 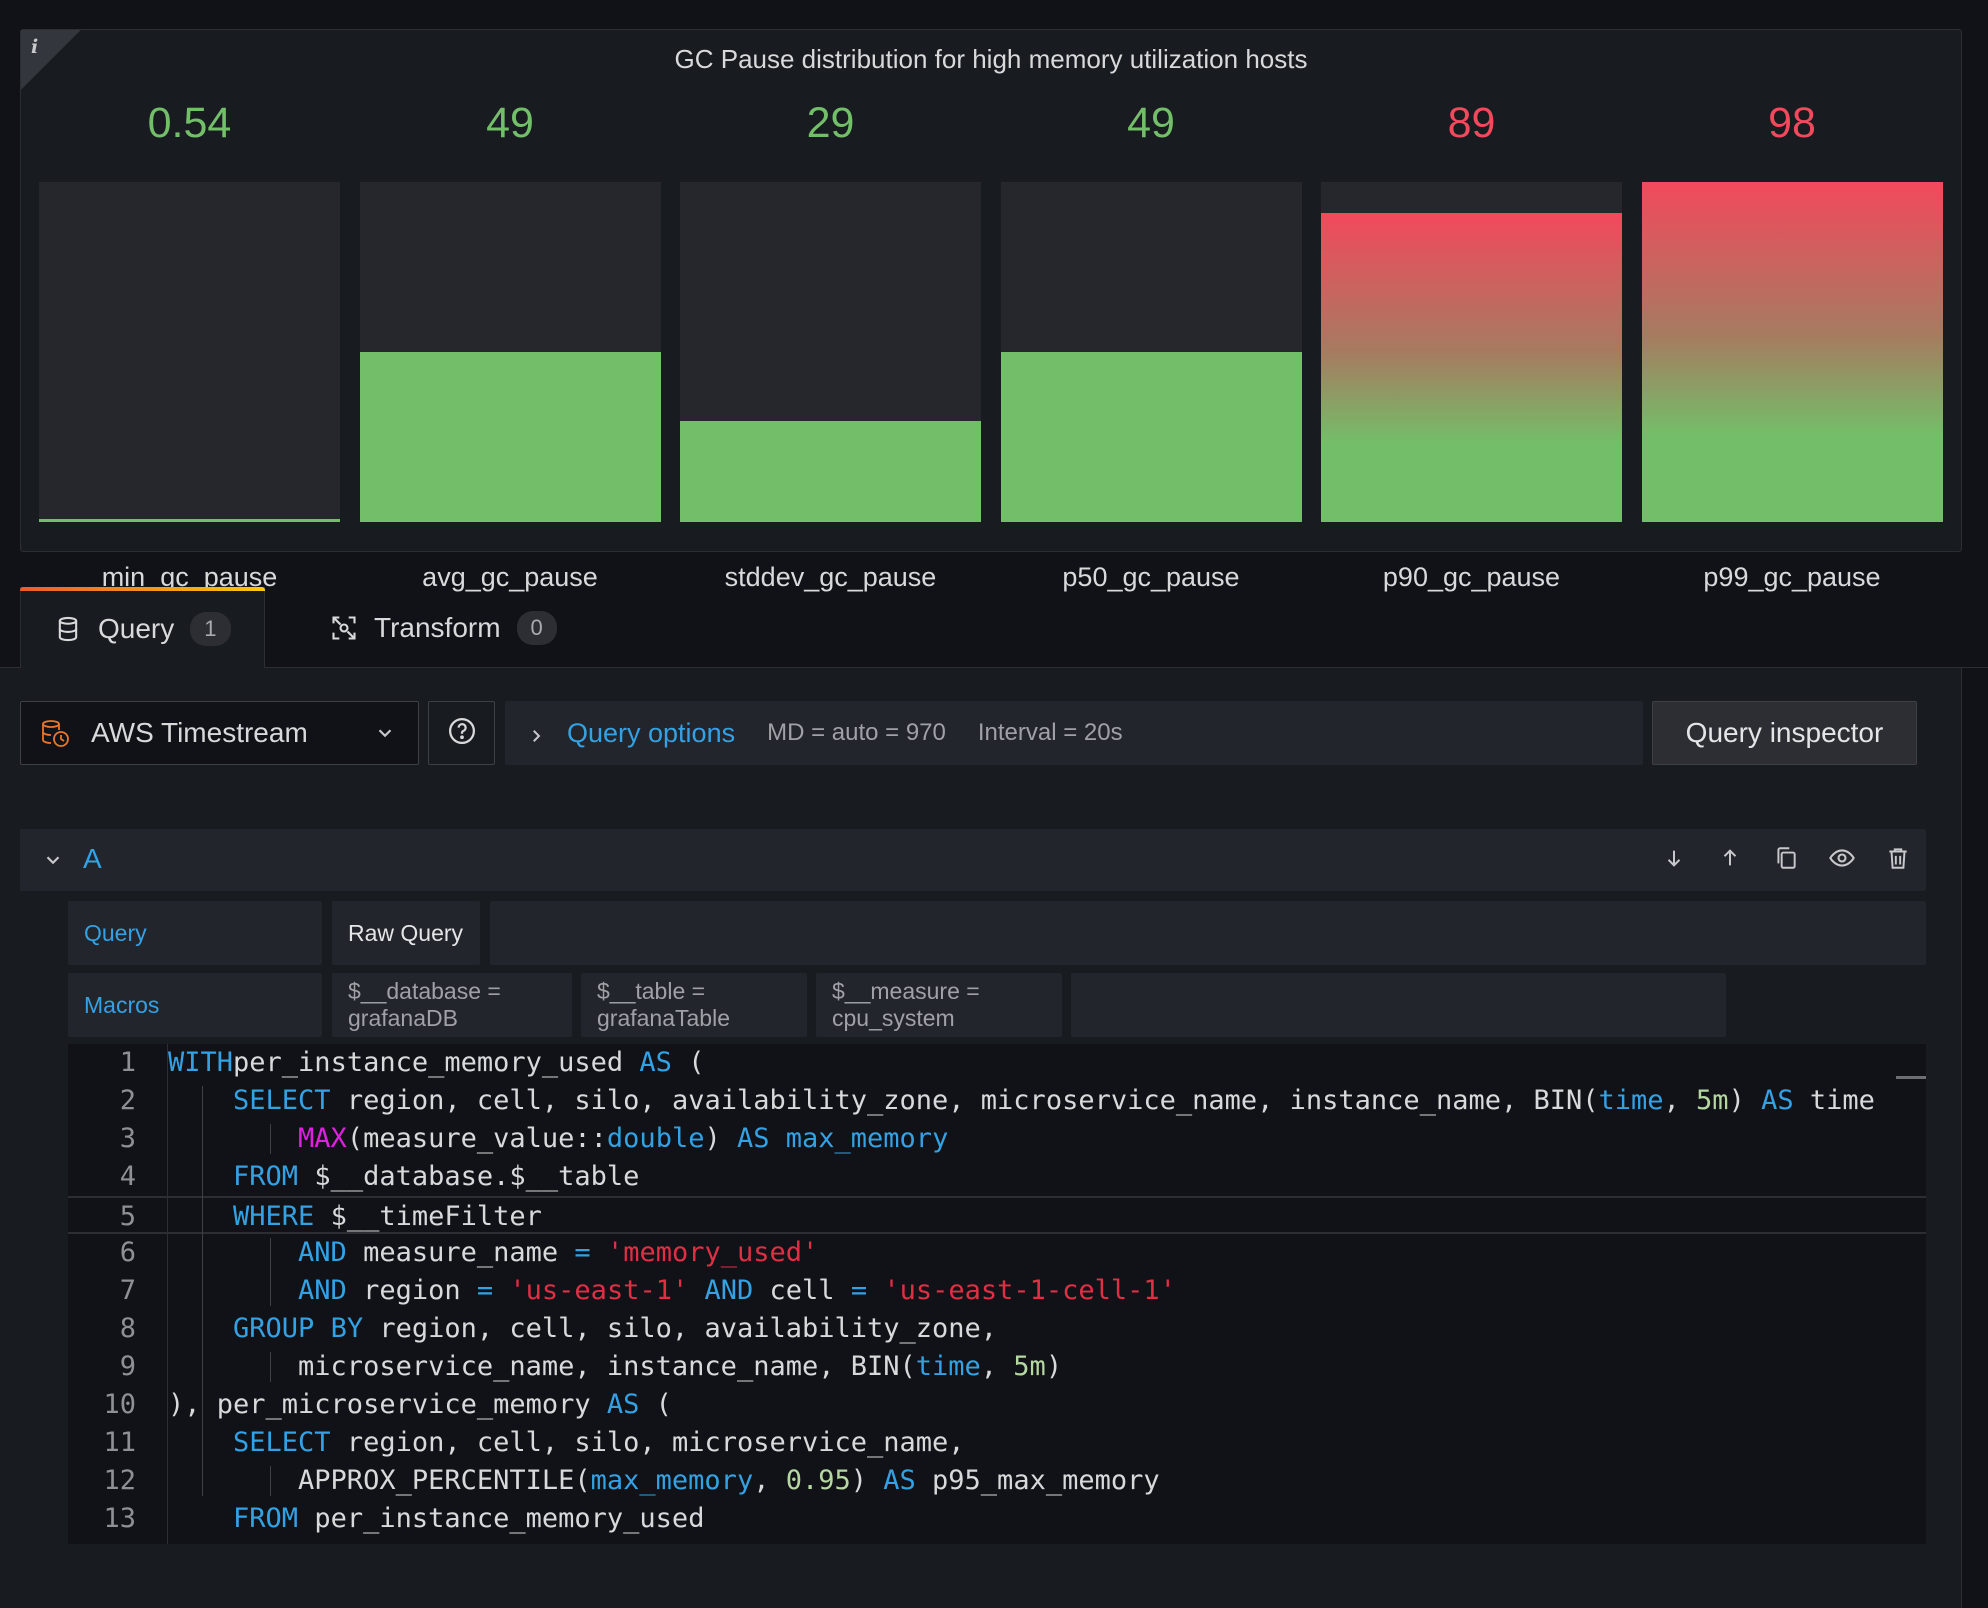 I want to click on code-token: p95_max_memory, so click(x=1037, y=1480).